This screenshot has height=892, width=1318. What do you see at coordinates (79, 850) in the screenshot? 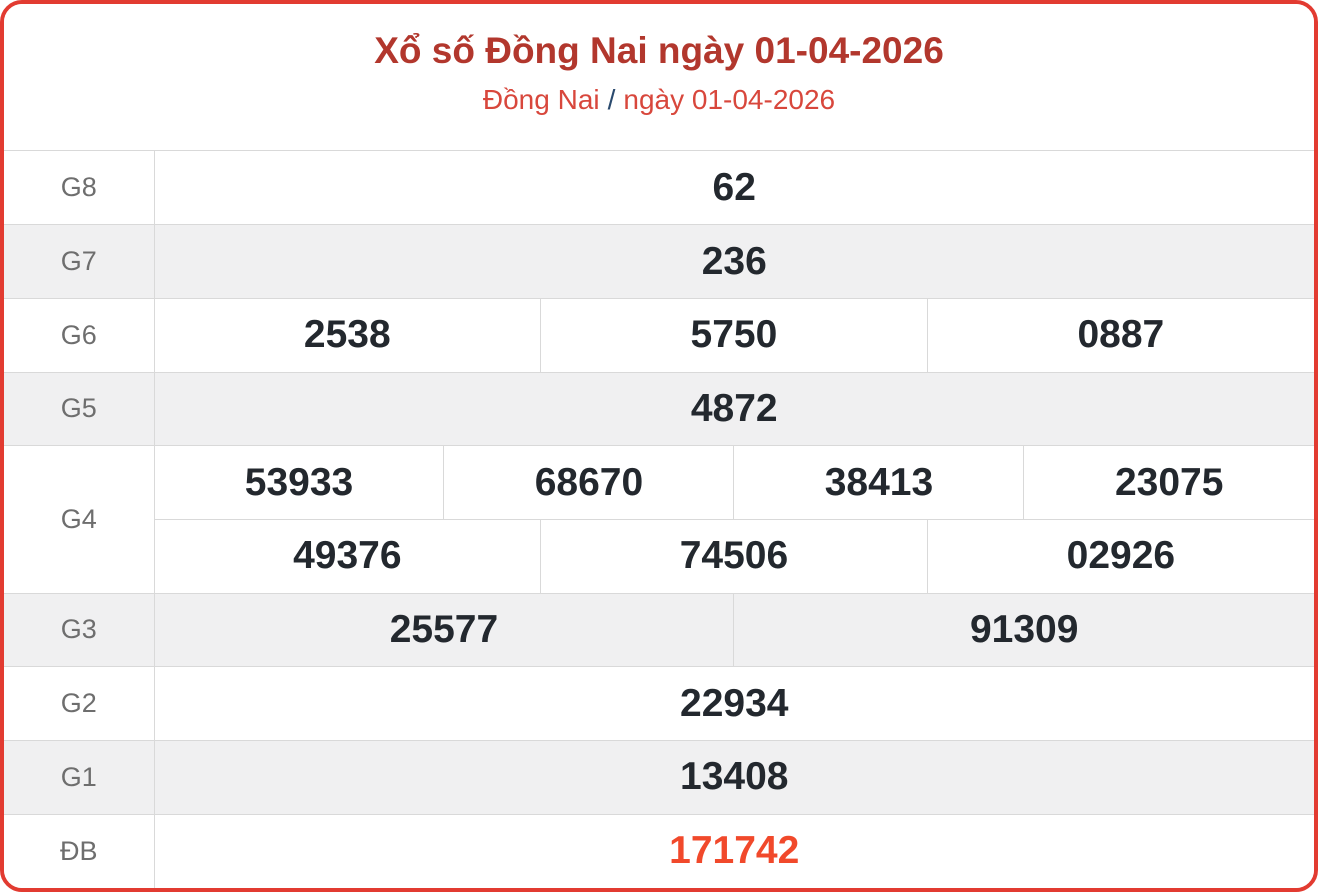
I see `prize-label-db: ĐB` at bounding box center [79, 850].